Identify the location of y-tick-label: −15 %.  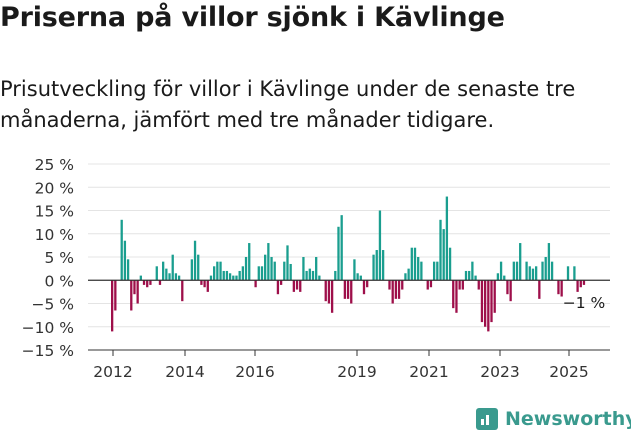
(48, 351).